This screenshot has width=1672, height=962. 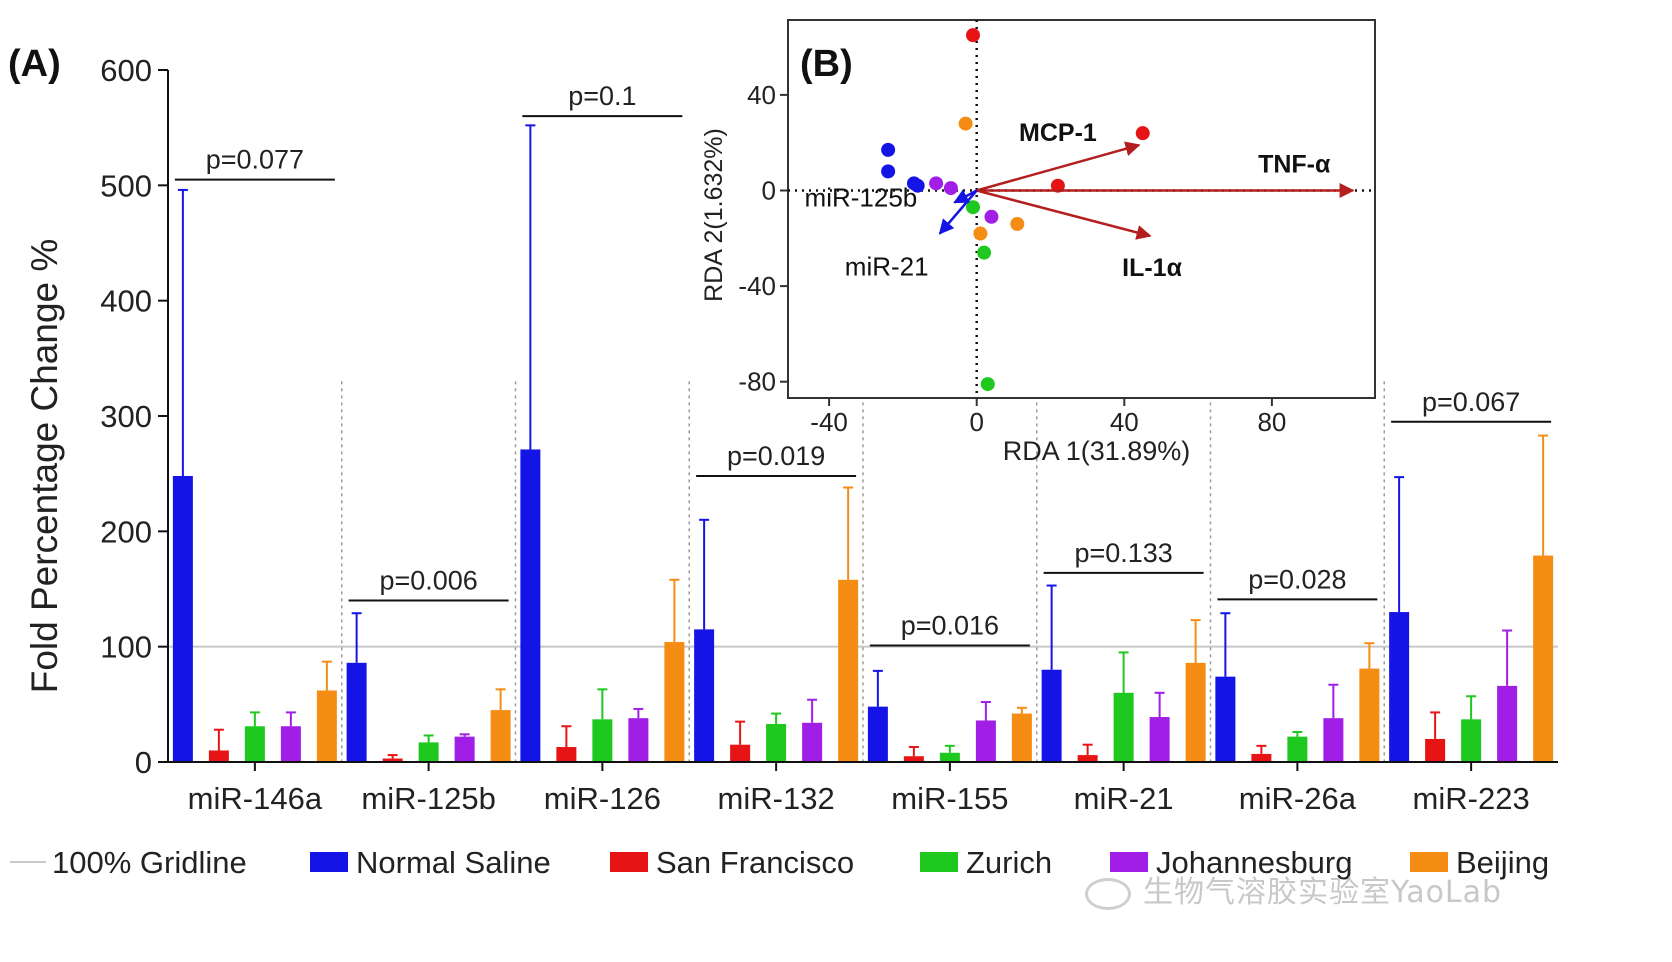 I want to click on bar-miR-126-San-Francisco, so click(x=566, y=754).